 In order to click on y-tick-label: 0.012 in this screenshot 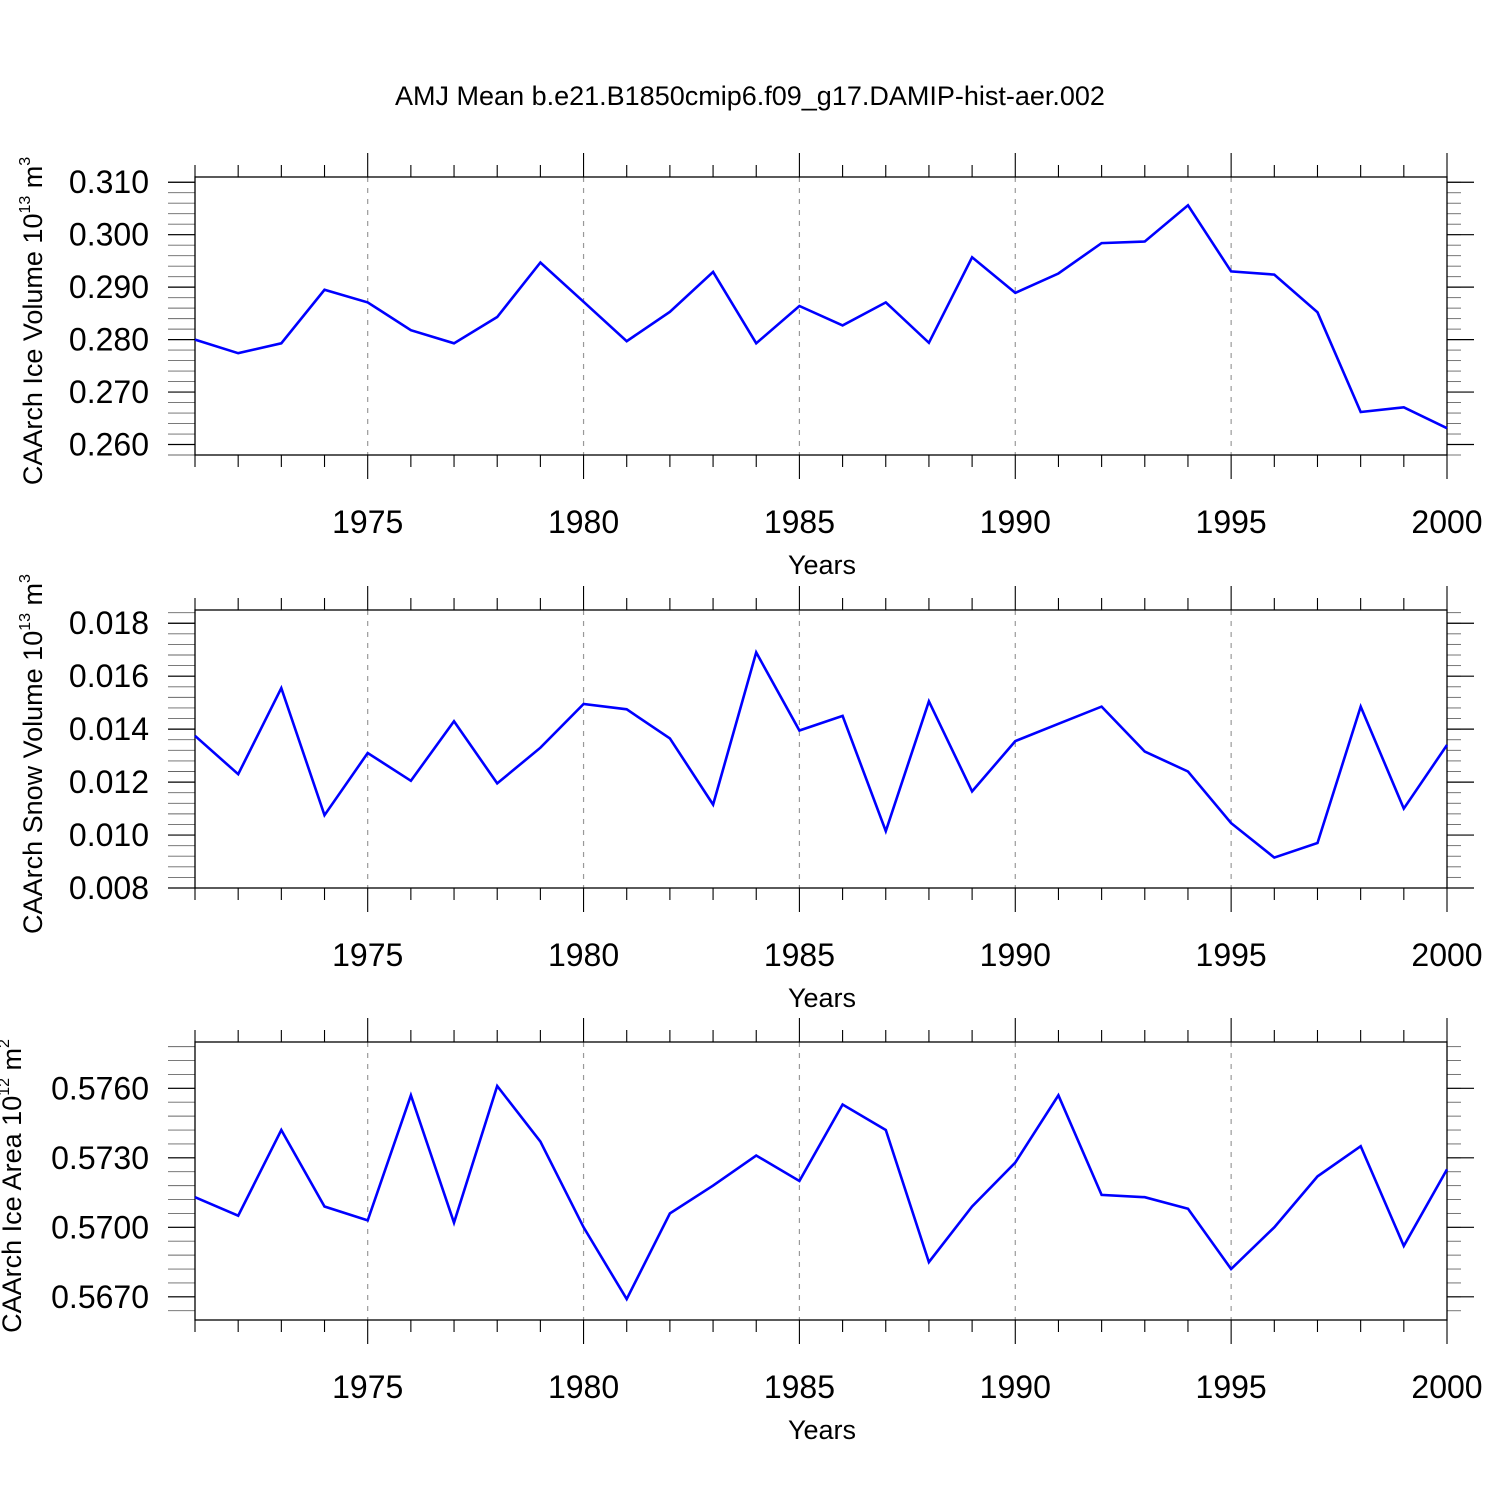, I will do `click(109, 782)`.